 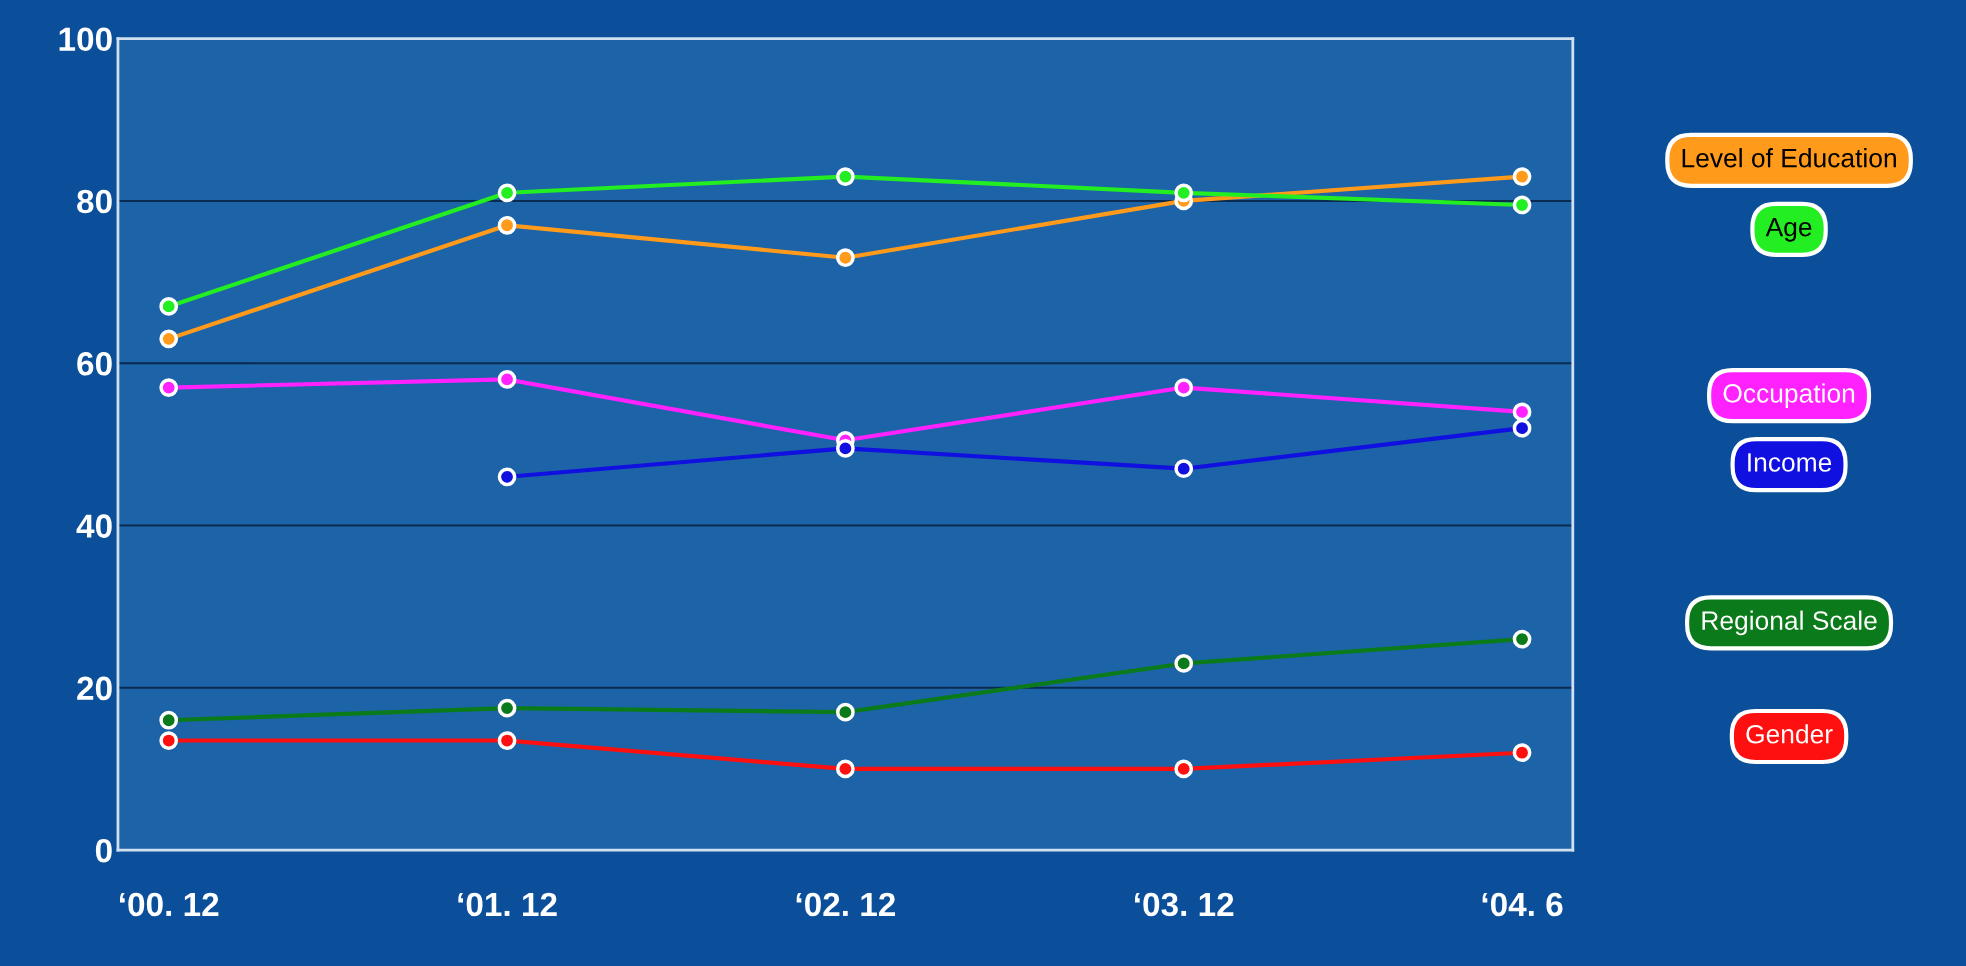 What do you see at coordinates (1789, 623) in the screenshot?
I see `text: Regional Scale` at bounding box center [1789, 623].